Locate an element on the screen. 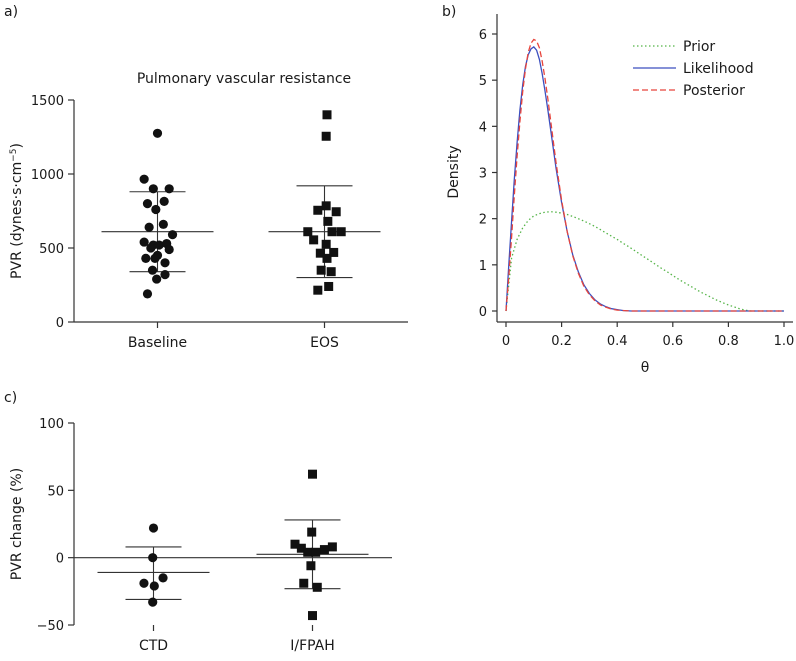  x-tick-label: 0.6 is located at coordinates (672, 341).